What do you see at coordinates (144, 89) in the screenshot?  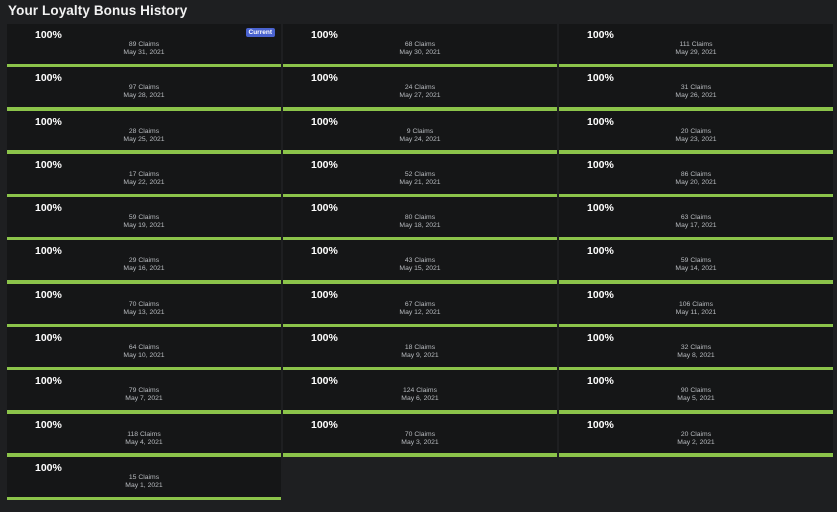 I see `bonus-history-card: 100% 97 Claims May 28, 2021` at bounding box center [144, 89].